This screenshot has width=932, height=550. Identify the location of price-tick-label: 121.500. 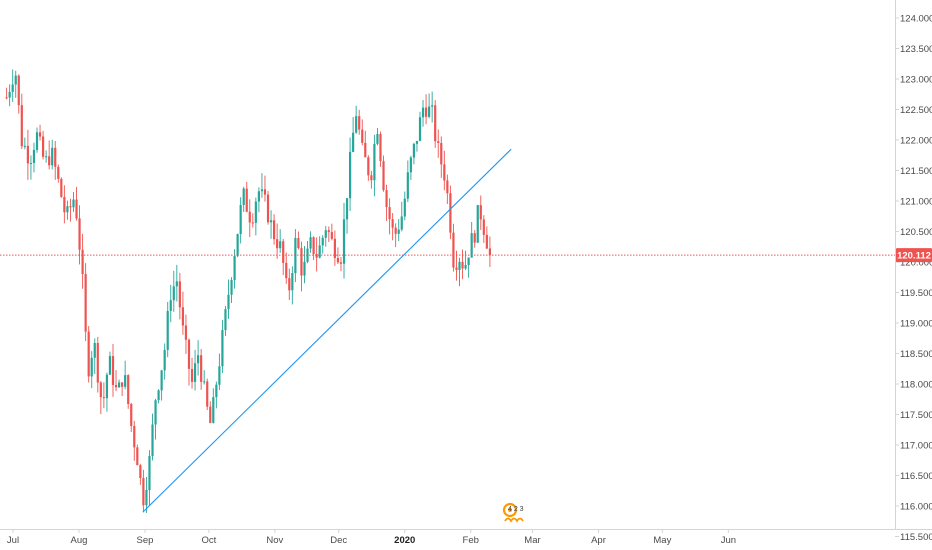
(916, 171).